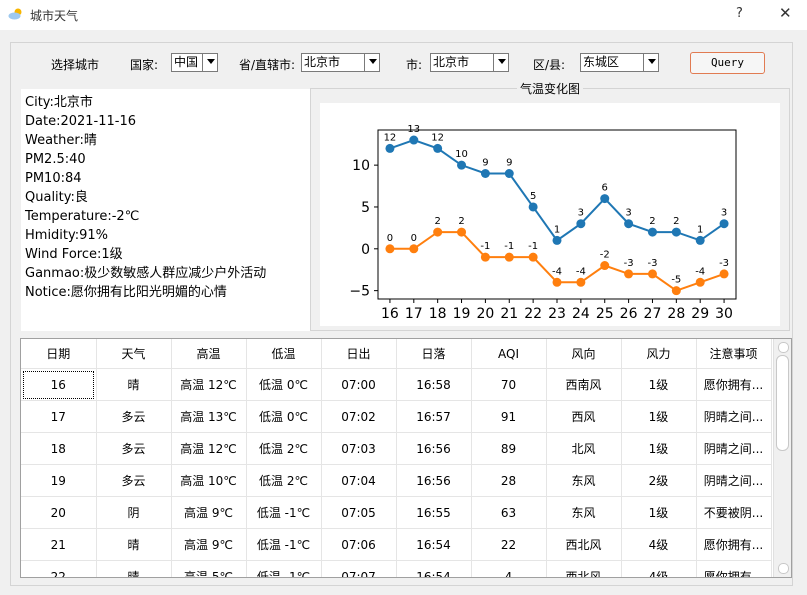  Describe the element at coordinates (59, 512) in the screenshot. I see `table-cell: 20` at that location.